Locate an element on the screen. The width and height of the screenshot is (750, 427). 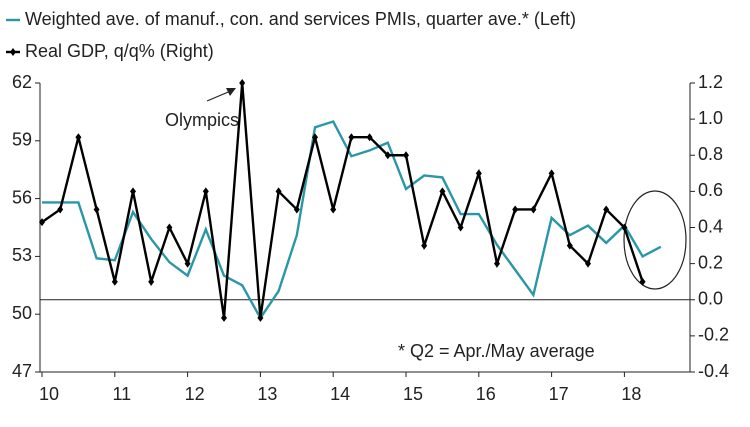
y-tick-label: 47 is located at coordinates (22, 371).